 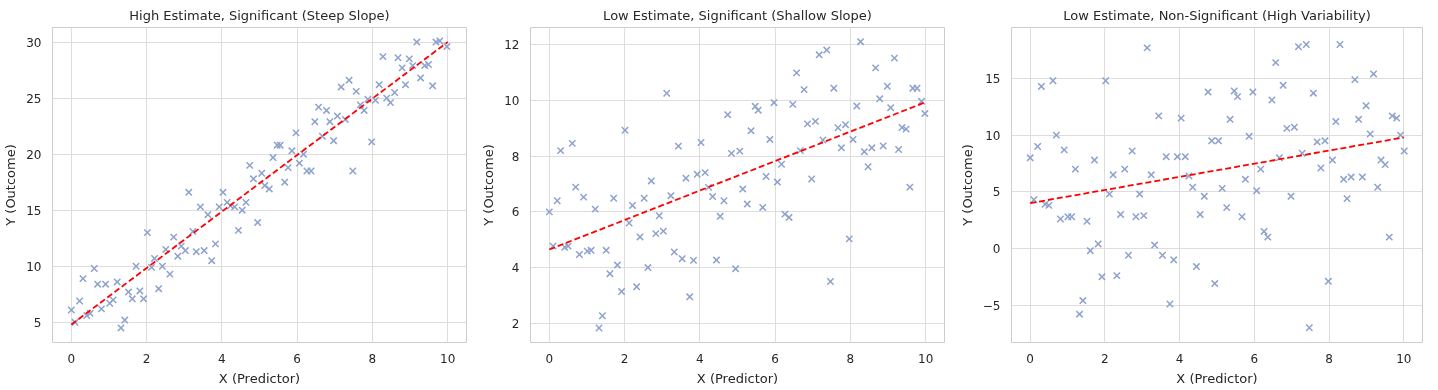 What do you see at coordinates (34, 42) in the screenshot?
I see `y-tick-label: 30` at bounding box center [34, 42].